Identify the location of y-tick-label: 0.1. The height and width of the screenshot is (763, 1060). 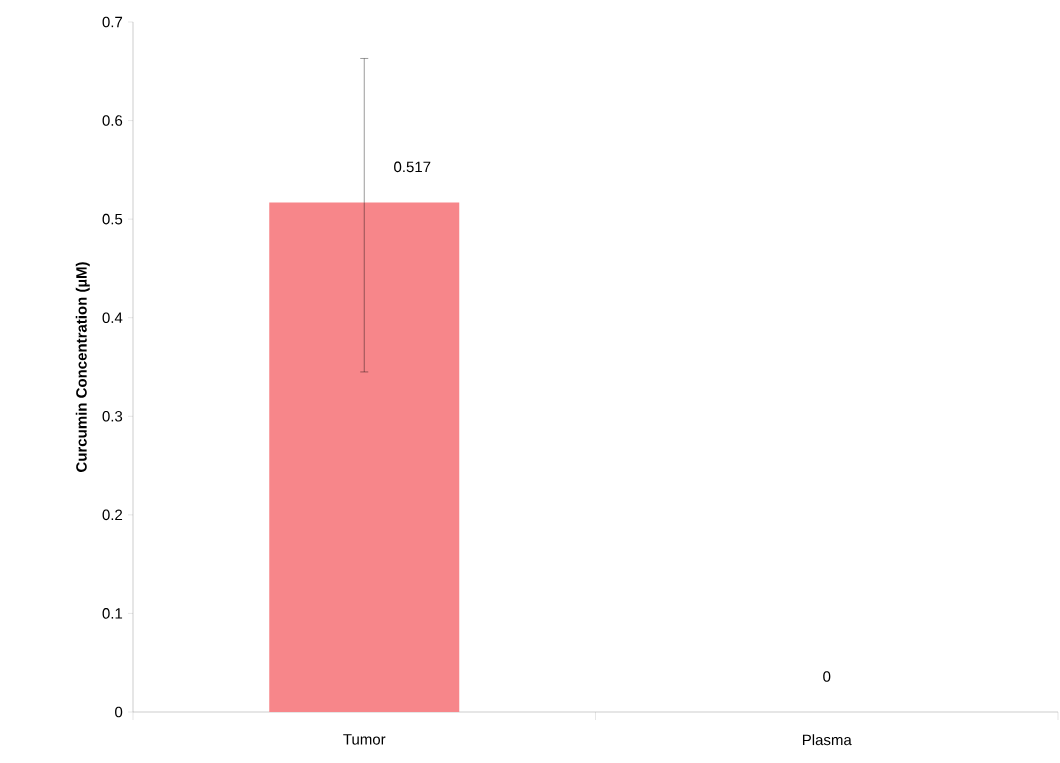
(112, 613).